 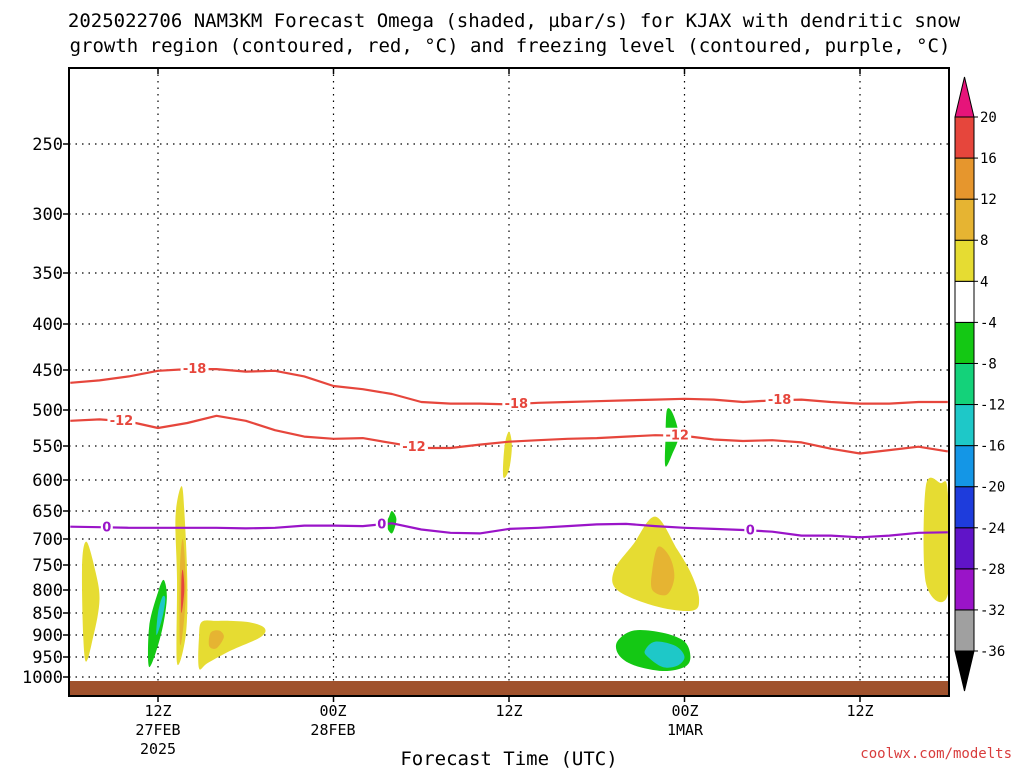 What do you see at coordinates (984, 282) in the screenshot?
I see `colorbar-label: 4` at bounding box center [984, 282].